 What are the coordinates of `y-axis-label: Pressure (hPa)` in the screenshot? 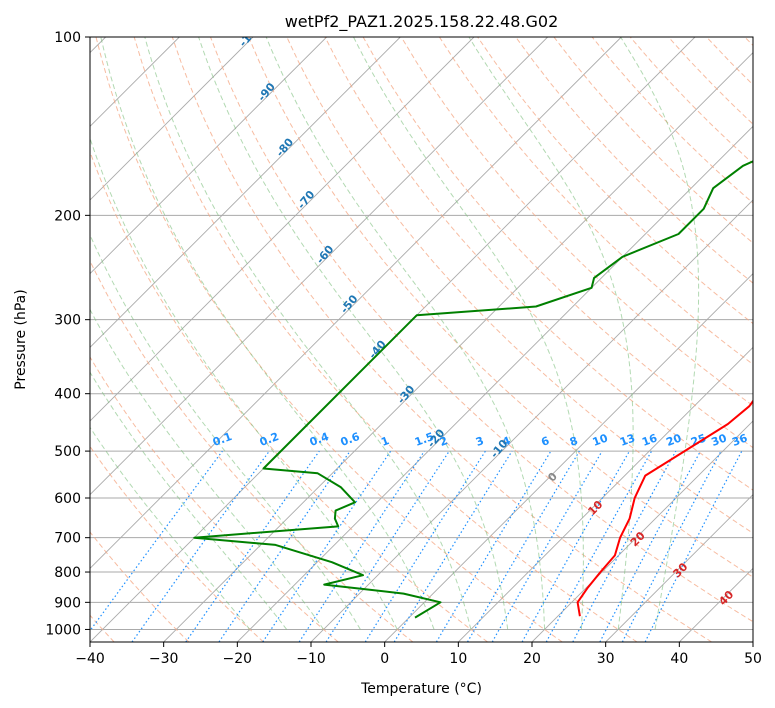 It's located at (21, 339).